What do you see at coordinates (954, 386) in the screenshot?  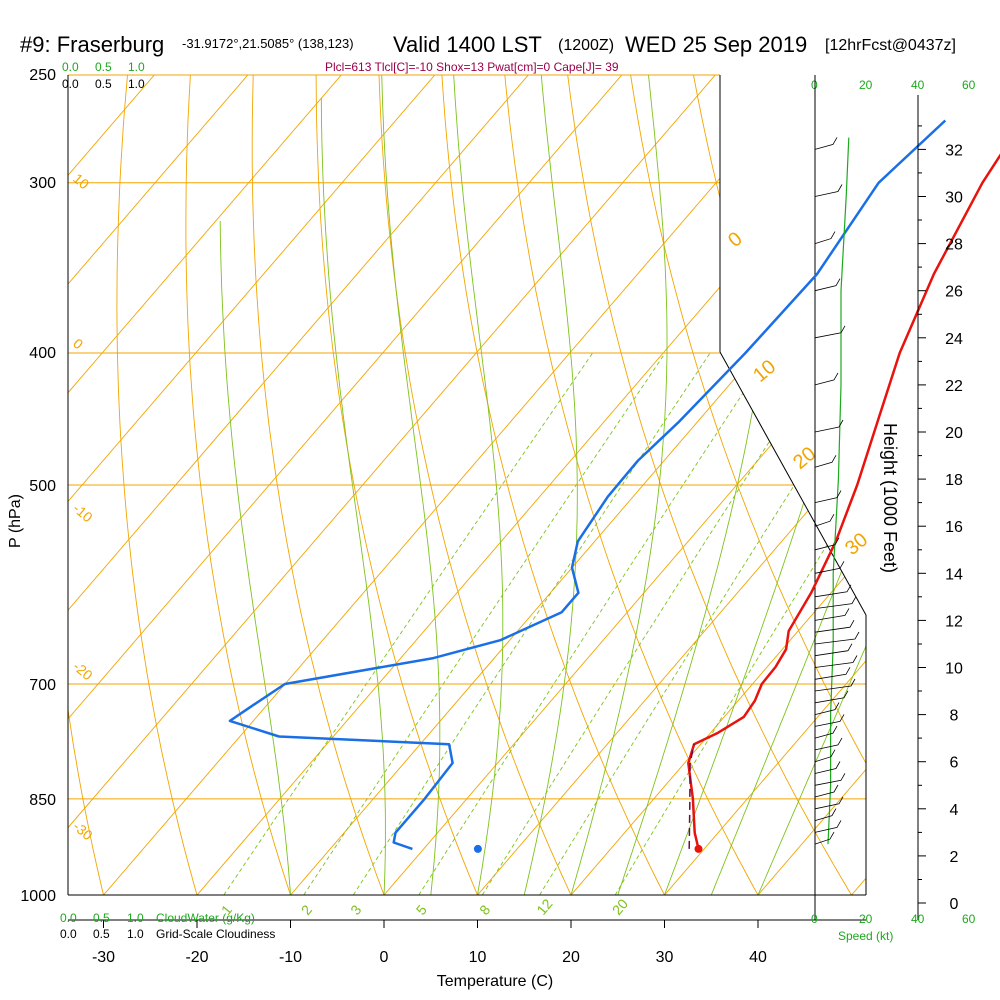 I see `height-tick-label: 22` at bounding box center [954, 386].